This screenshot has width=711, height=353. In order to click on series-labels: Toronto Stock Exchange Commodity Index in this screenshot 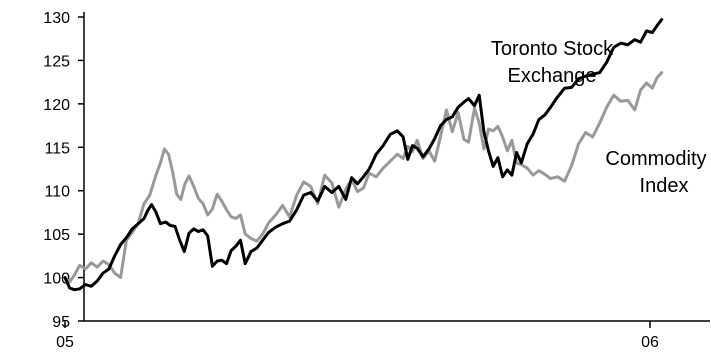, I will do `click(599, 117)`.